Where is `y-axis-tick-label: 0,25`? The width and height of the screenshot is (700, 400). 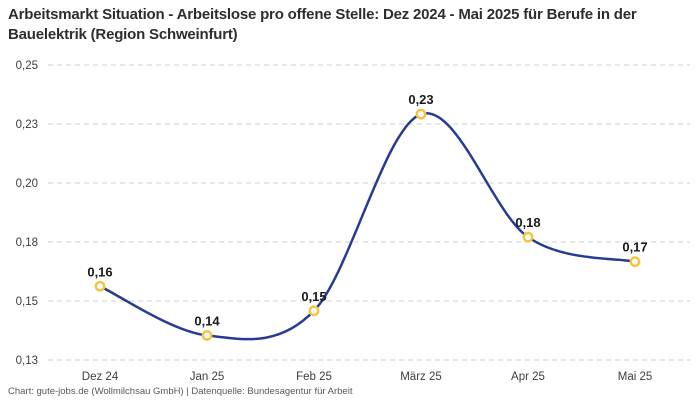 y-axis-tick-label: 0,25 is located at coordinates (27, 66).